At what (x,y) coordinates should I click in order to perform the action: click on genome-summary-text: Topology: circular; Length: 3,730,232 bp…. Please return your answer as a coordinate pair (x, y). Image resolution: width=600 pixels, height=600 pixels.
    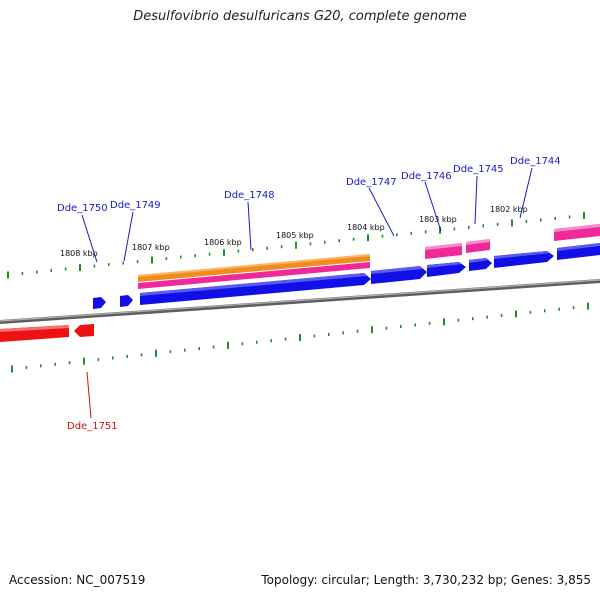
    Looking at the image, I should click on (426, 580).